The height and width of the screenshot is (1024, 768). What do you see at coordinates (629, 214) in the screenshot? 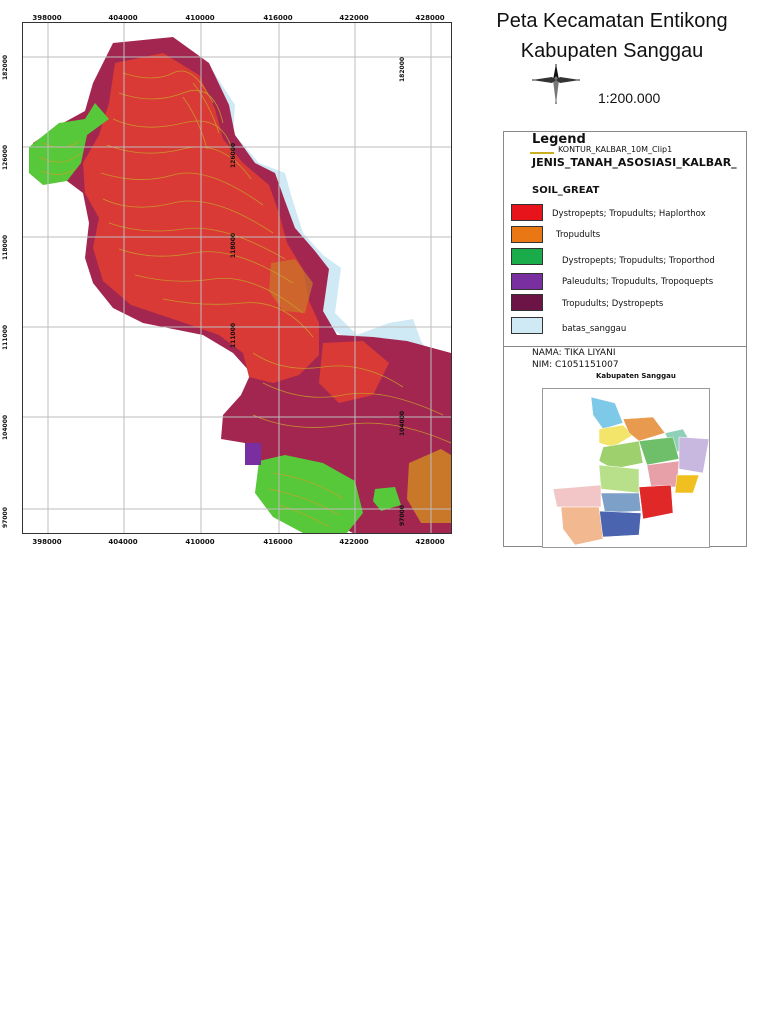
I see `legend-item-label: Dystropepts; Tropudults; Haplorthox` at bounding box center [629, 214].